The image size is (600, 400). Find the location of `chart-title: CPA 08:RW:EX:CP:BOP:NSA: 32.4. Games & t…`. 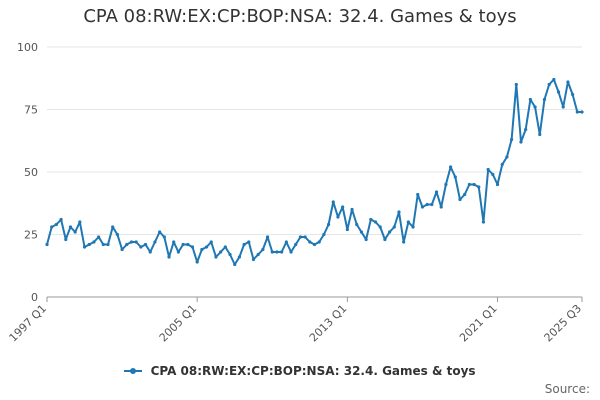

chart-title: CPA 08:RW:EX:CP:BOP:NSA: 32.4. Games & t… is located at coordinates (300, 16).